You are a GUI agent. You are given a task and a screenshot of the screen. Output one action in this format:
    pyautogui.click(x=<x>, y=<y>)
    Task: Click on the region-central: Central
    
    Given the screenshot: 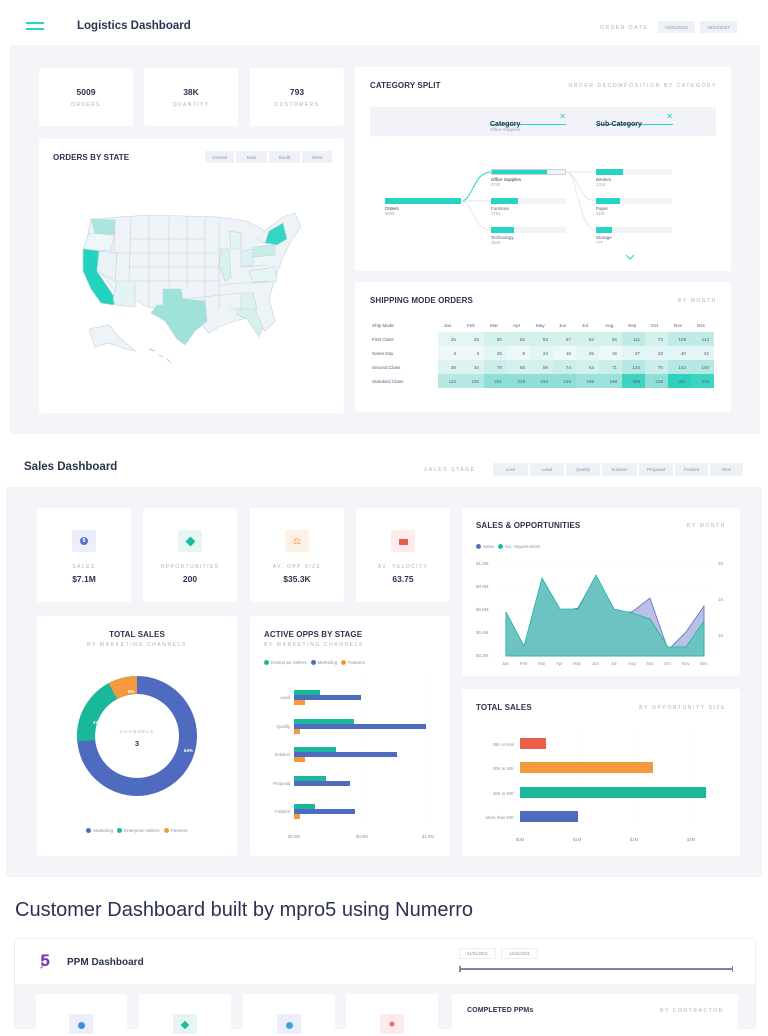 What is the action you would take?
    pyautogui.click(x=219, y=157)
    